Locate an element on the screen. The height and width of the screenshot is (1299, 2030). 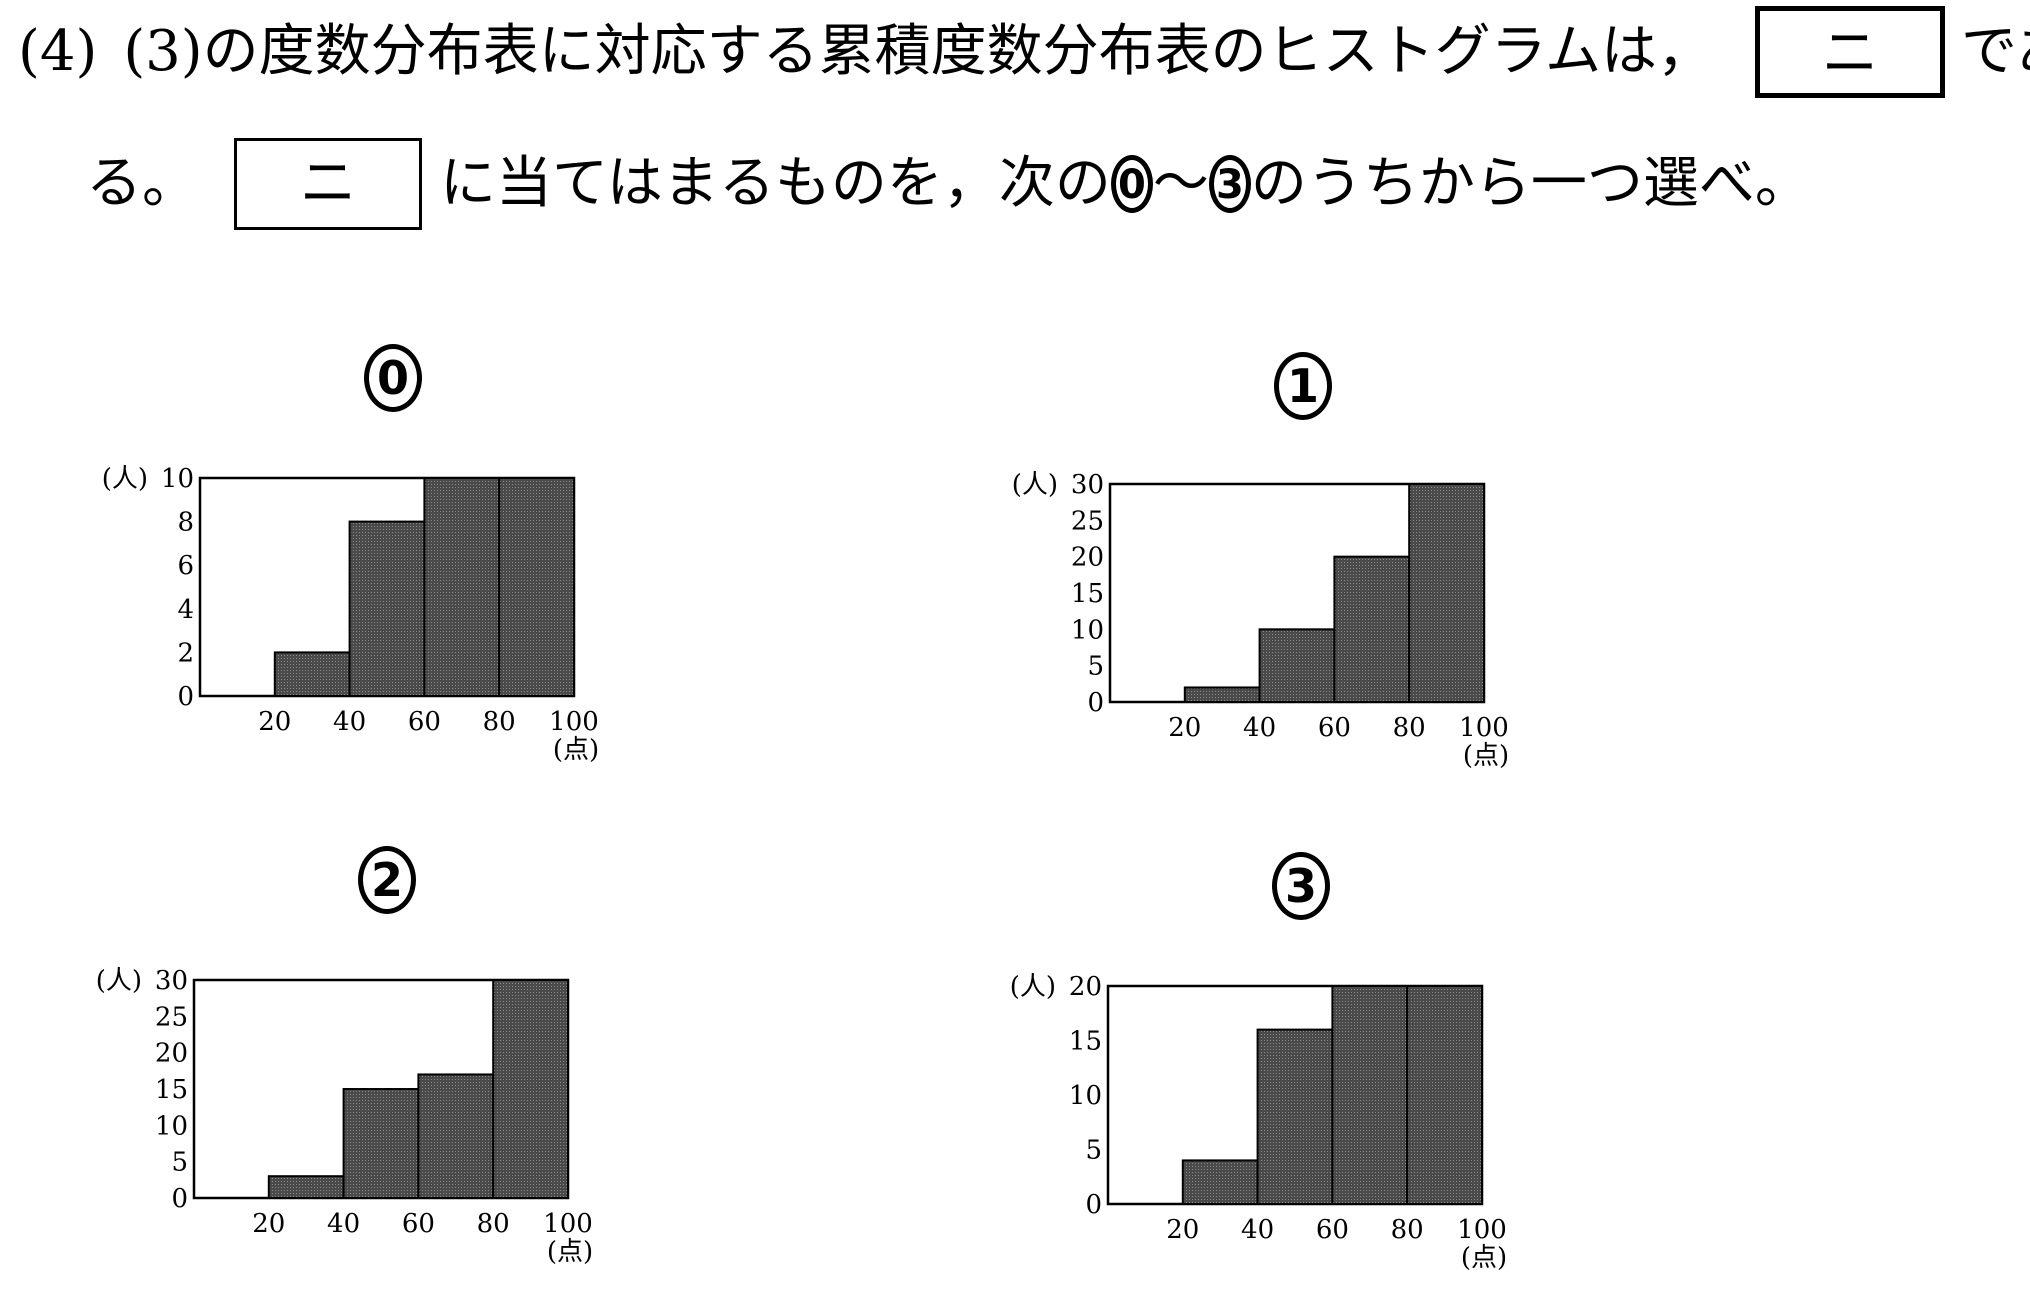
option-1-label: 1 is located at coordinates (1303, 386).